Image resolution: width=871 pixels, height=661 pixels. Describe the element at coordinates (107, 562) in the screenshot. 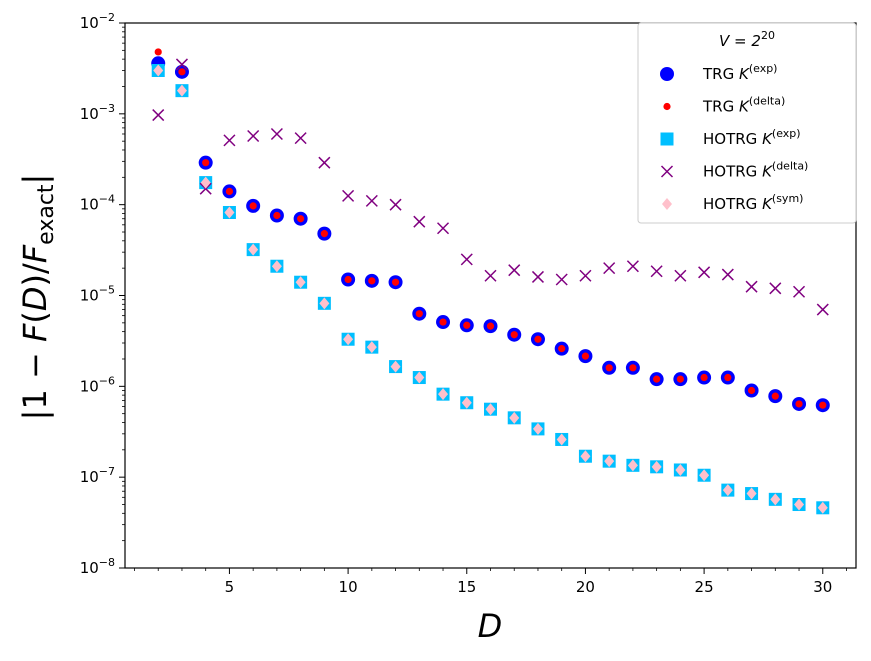

I see `y-tick-label-exp-0: −8` at that location.